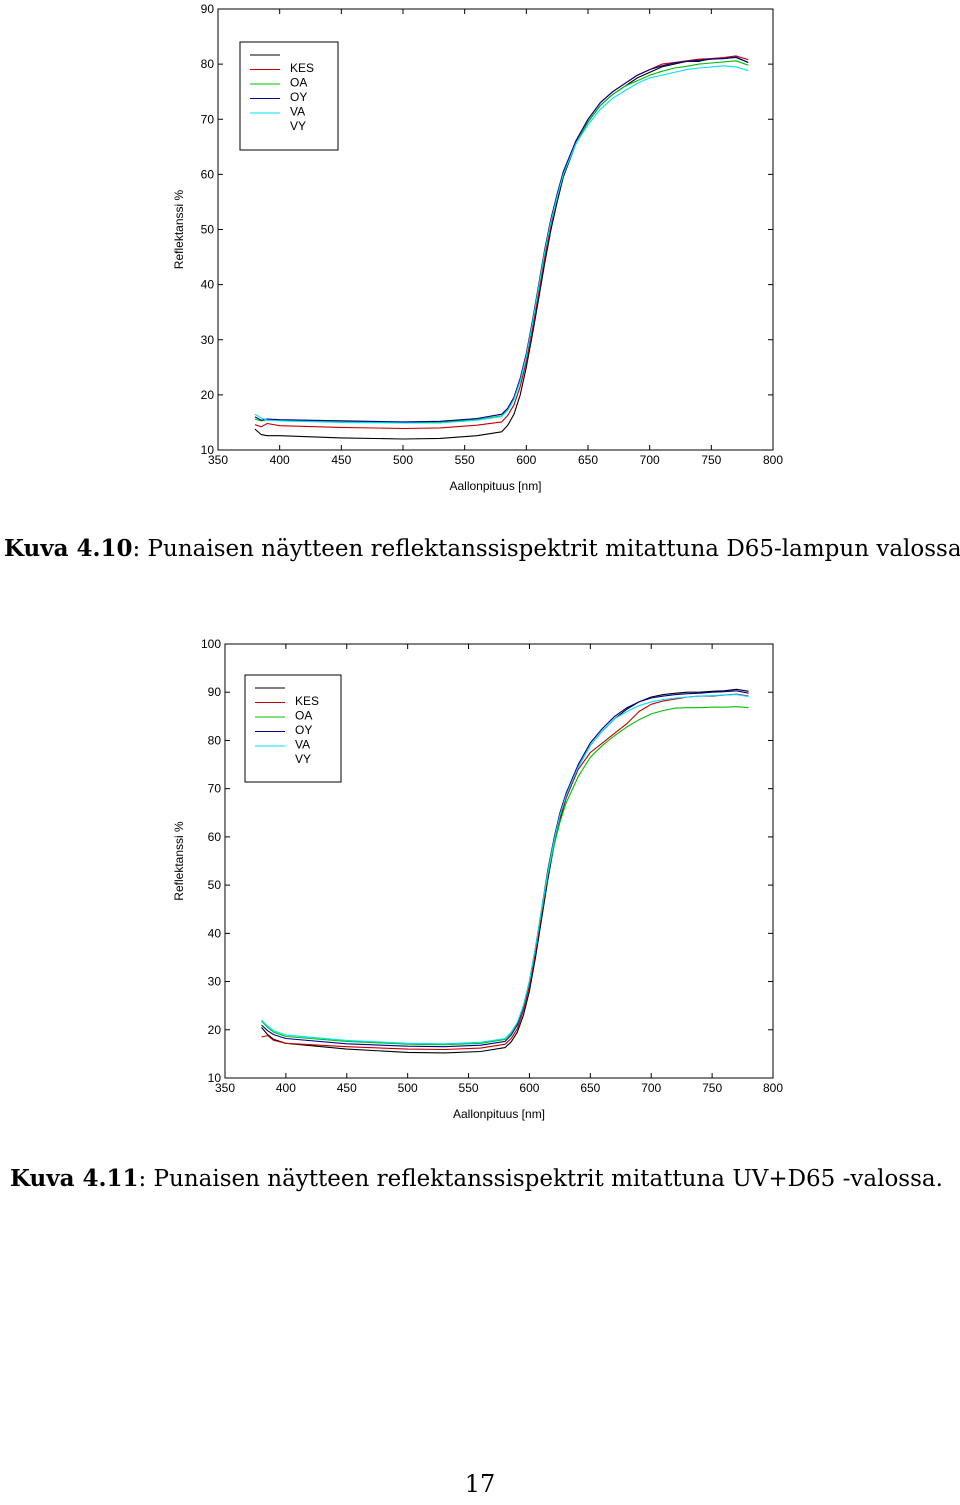 Image resolution: width=960 pixels, height=1505 pixels. What do you see at coordinates (505, 876) in the screenshot?
I see `series-line-oy` at bounding box center [505, 876].